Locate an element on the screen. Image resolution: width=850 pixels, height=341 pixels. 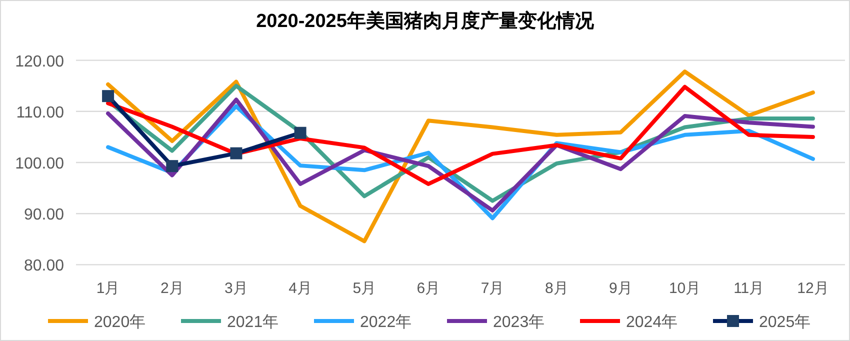
x-tick-label: 6月 is located at coordinates (428, 288).